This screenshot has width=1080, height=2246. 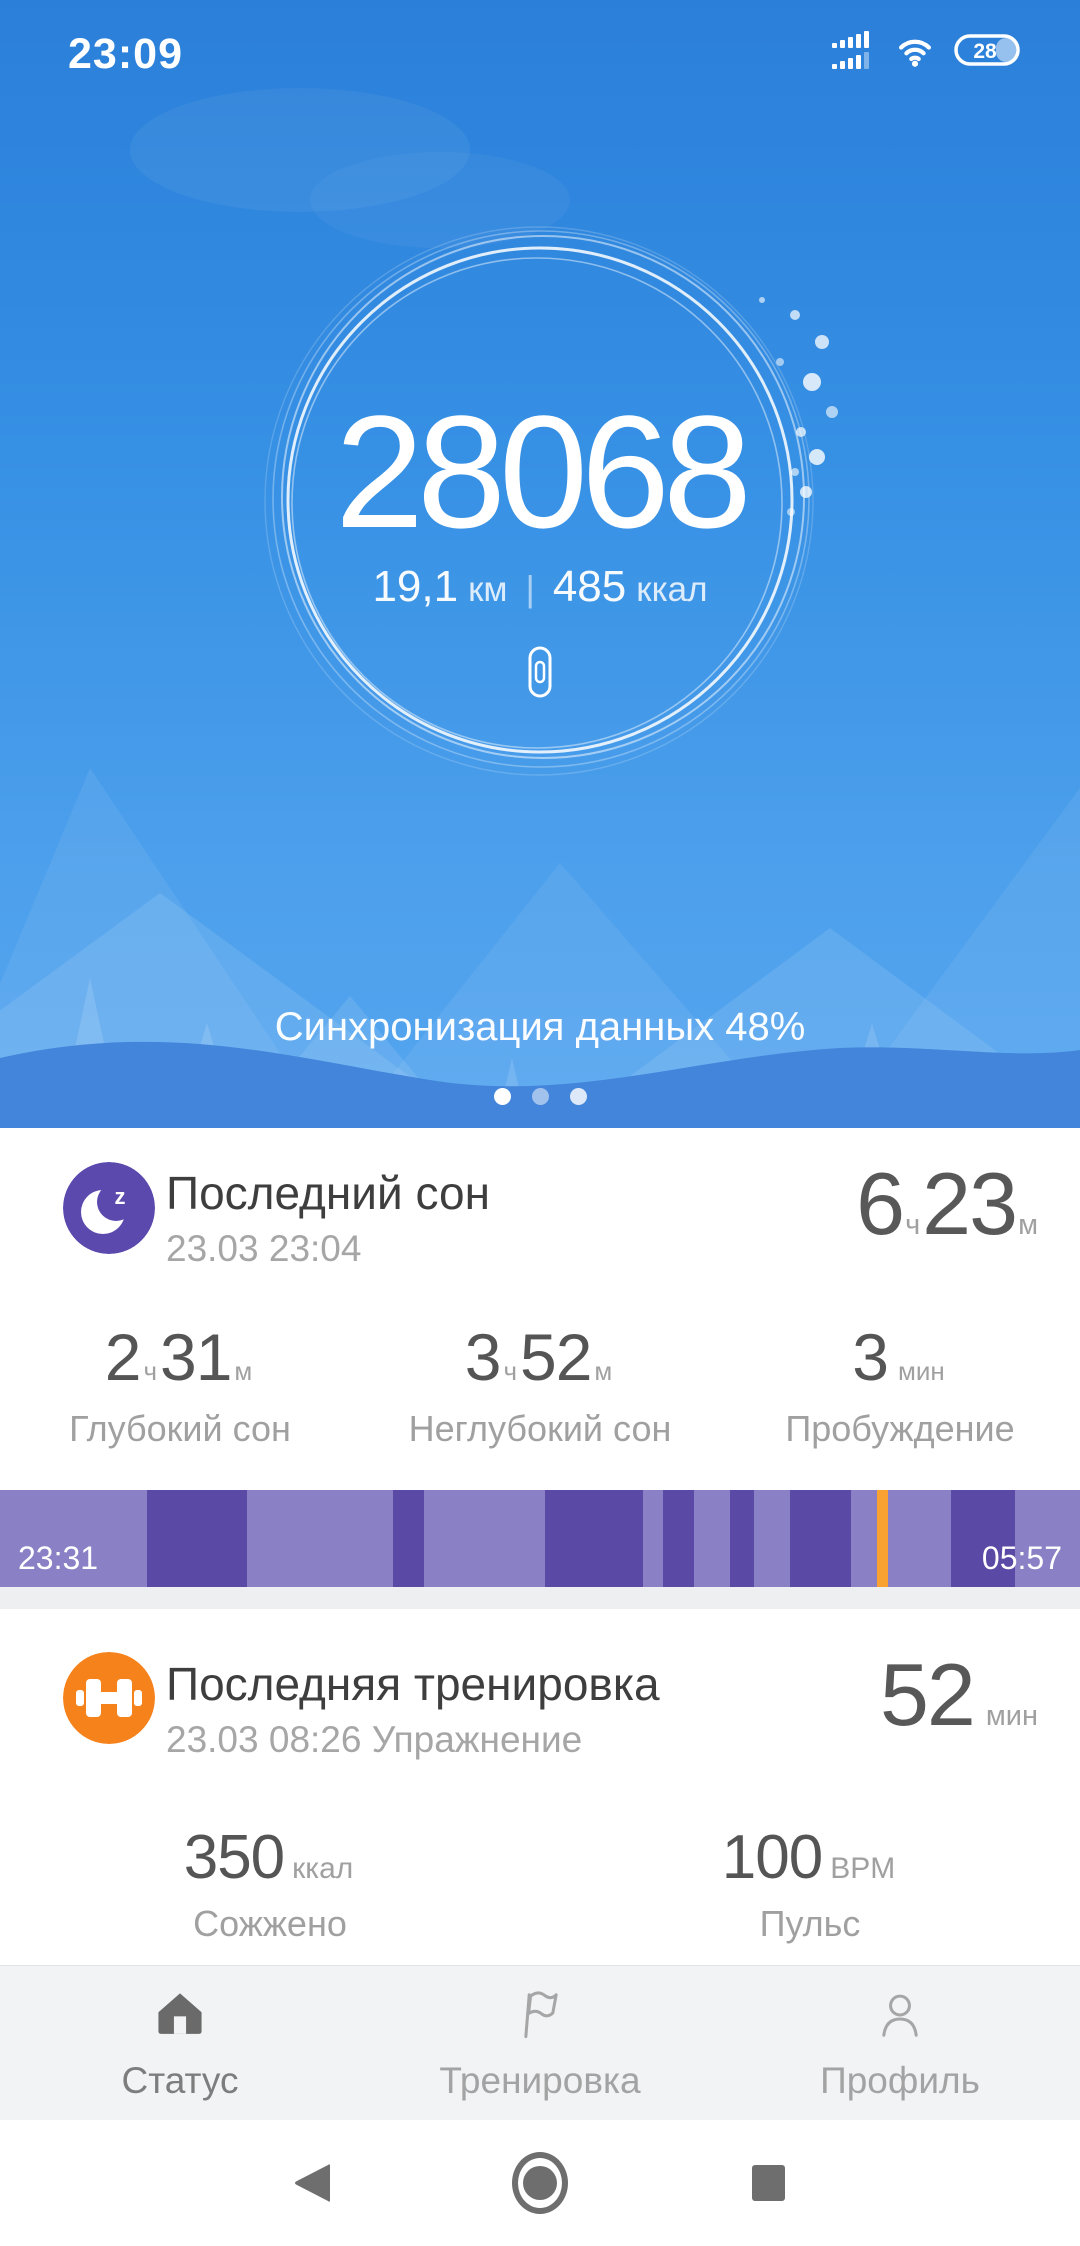 I want to click on wifi-icon, so click(x=915, y=53).